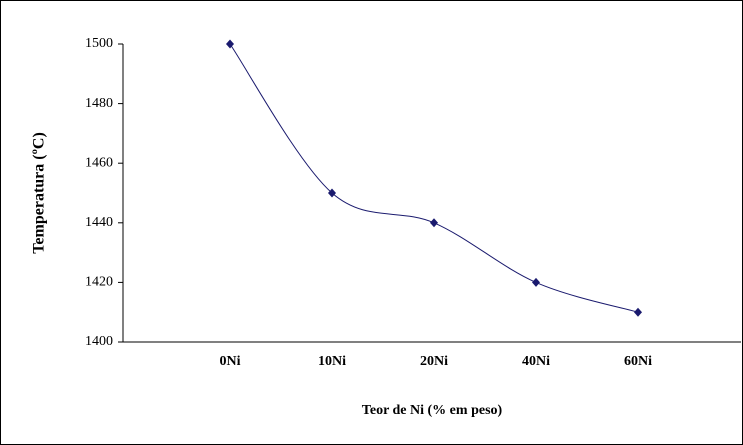 Image resolution: width=743 pixels, height=445 pixels. Describe the element at coordinates (99, 341) in the screenshot. I see `y-tick-label: 1400` at that location.